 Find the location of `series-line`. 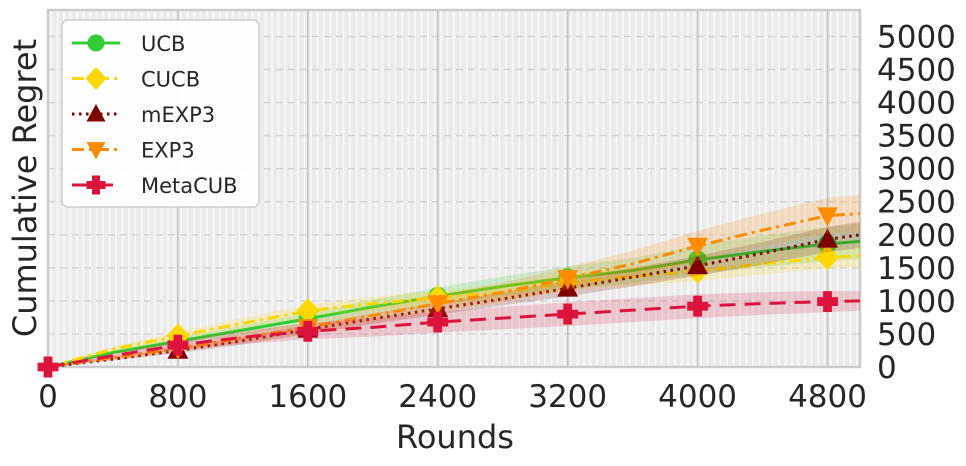

series-line is located at coordinates (454, 334).